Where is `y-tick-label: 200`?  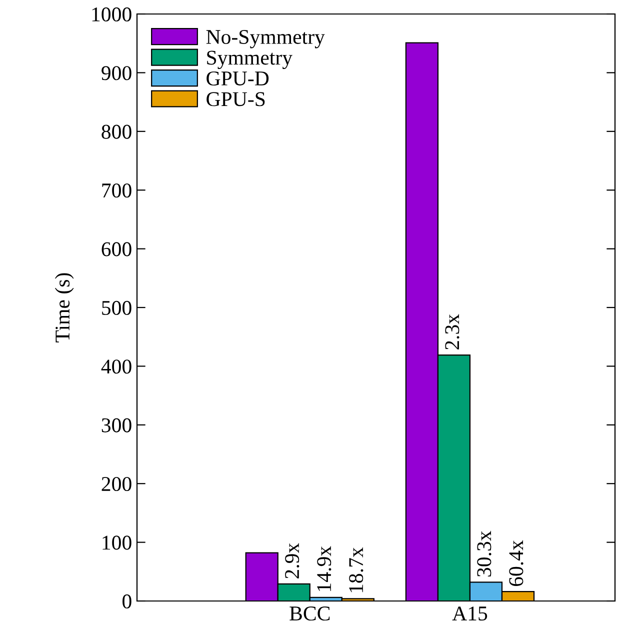
y-tick-label: 200 is located at coordinates (117, 484).